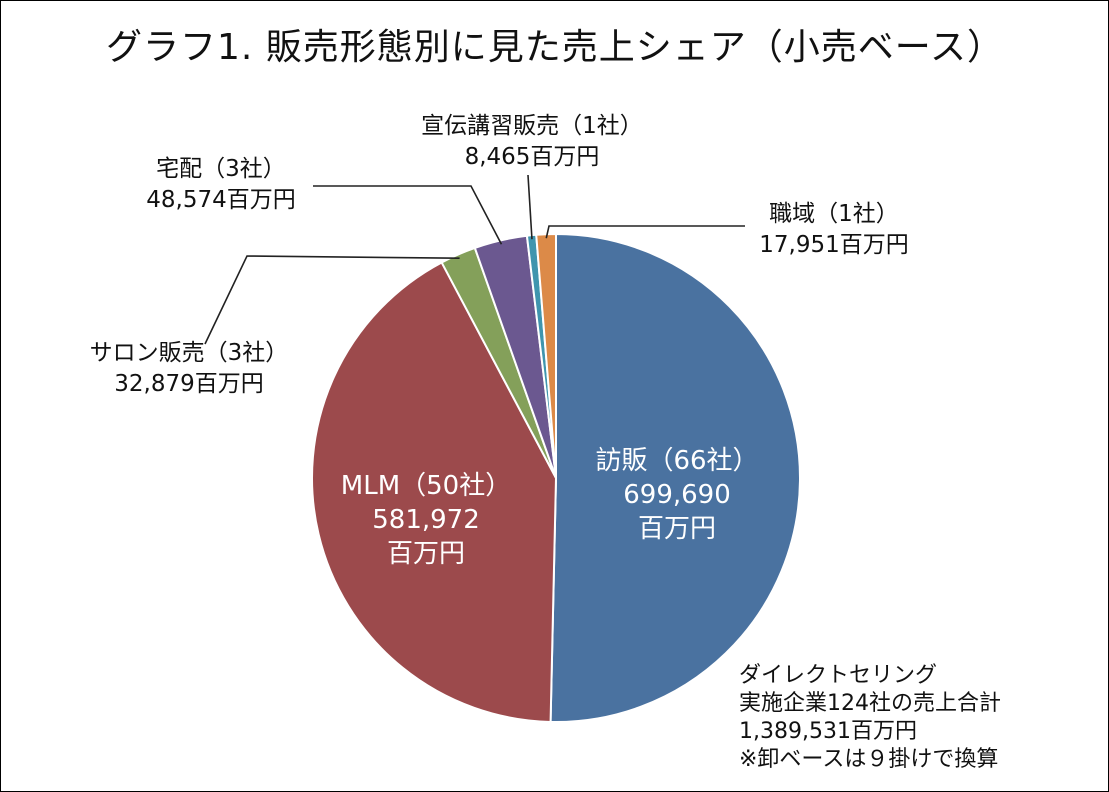  What do you see at coordinates (834, 214) in the screenshot?
I see `slice-label-shokuiki: 職域（1社）` at bounding box center [834, 214].